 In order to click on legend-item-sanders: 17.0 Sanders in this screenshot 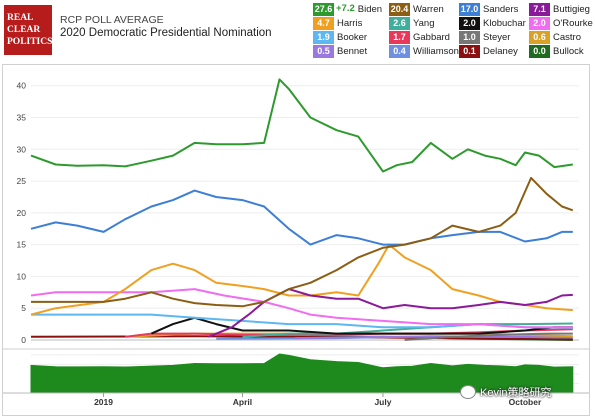, I will do `click(488, 9)`.